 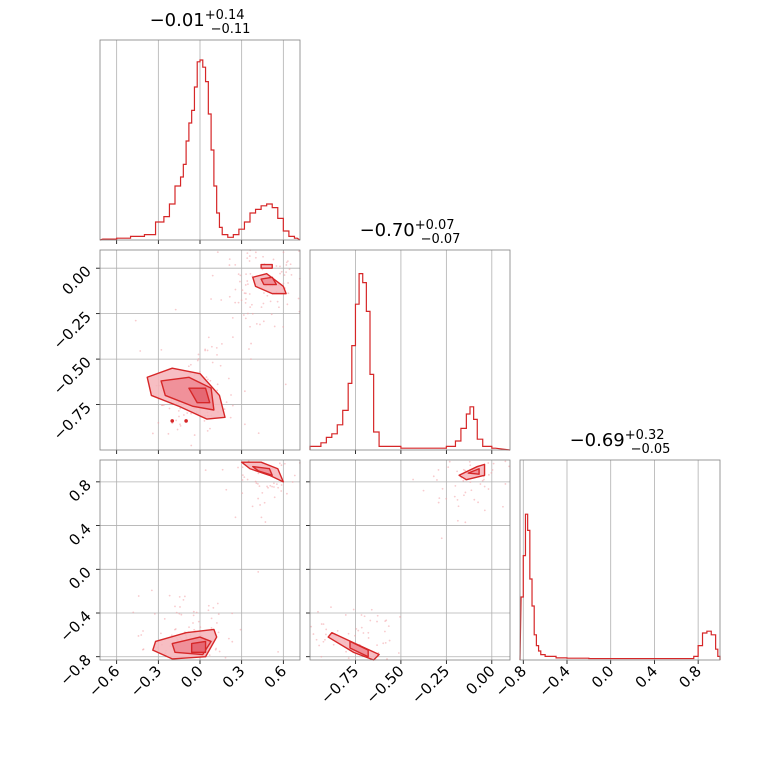 I want to click on title-plus: +0.07, so click(x=435, y=225).